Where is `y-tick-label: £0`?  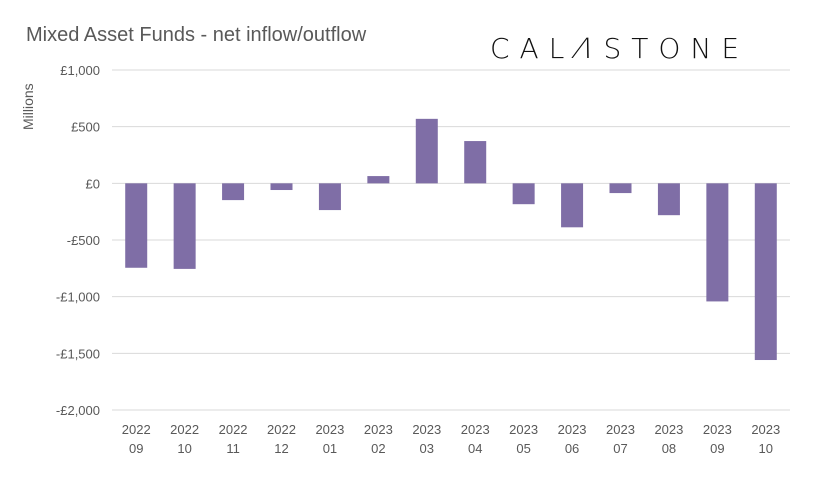
y-tick-label: £0 is located at coordinates (93, 183).